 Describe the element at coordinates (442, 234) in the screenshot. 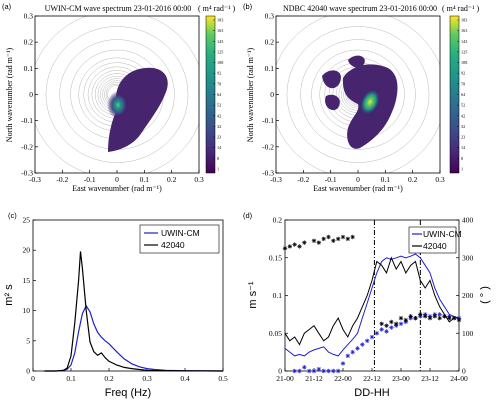

I see `panel-d-legend-label-uwin: UWIN-CM` at that location.